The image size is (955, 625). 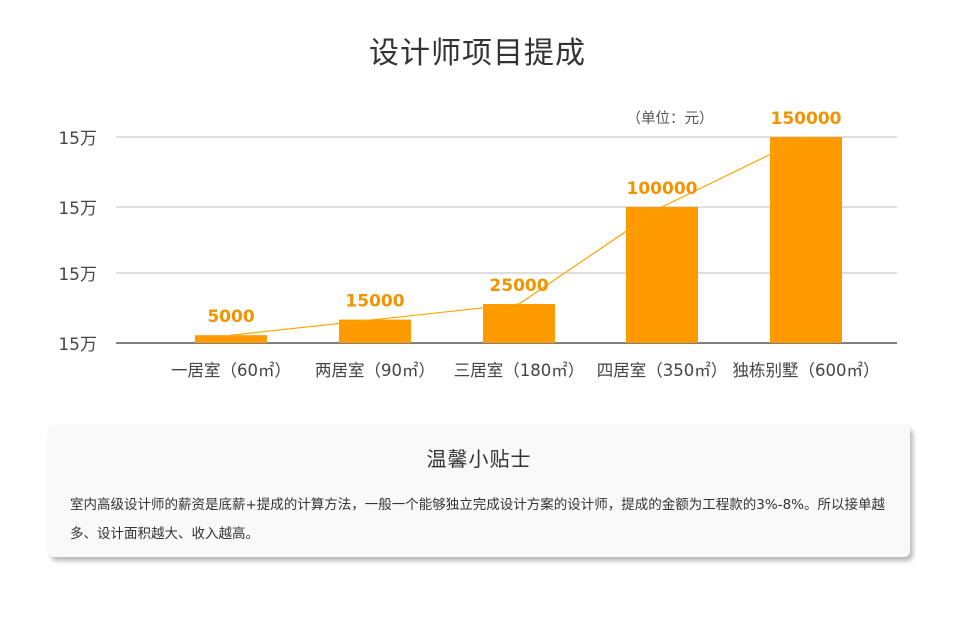 What do you see at coordinates (662, 370) in the screenshot?
I see `x-tick-label: 四居室（350㎡）` at bounding box center [662, 370].